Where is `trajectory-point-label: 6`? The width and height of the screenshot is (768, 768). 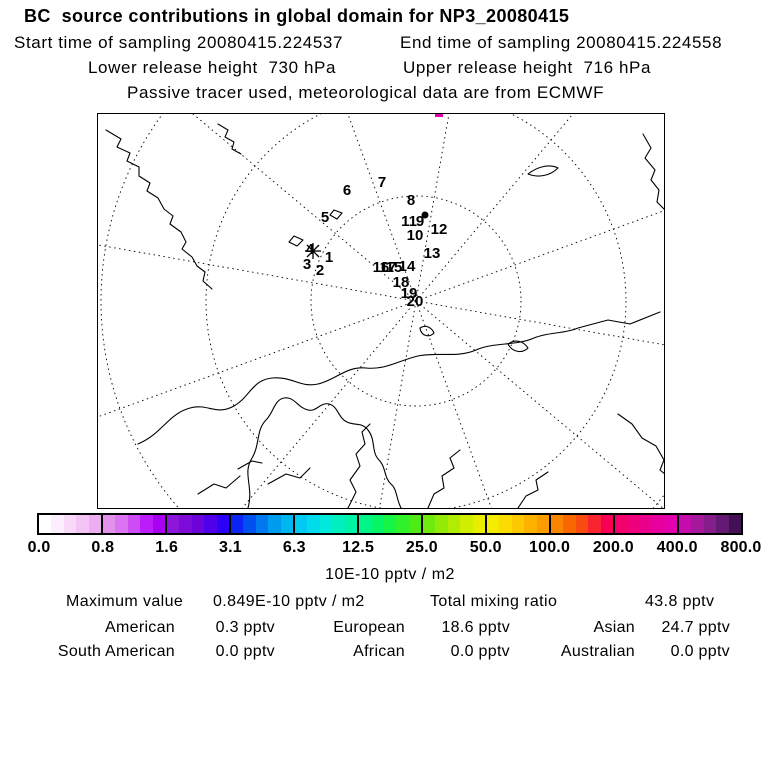
trajectory-point-label: 6 is located at coordinates (347, 190).